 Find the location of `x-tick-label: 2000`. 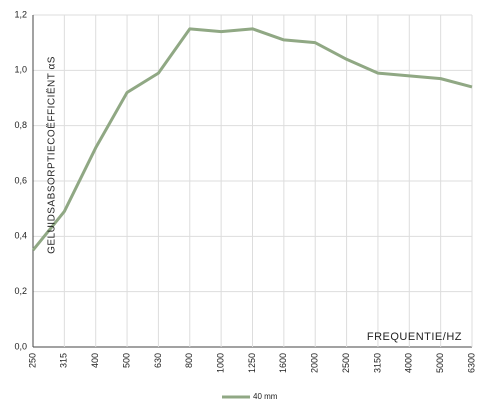

x-tick-label: 2000 is located at coordinates (315, 363).